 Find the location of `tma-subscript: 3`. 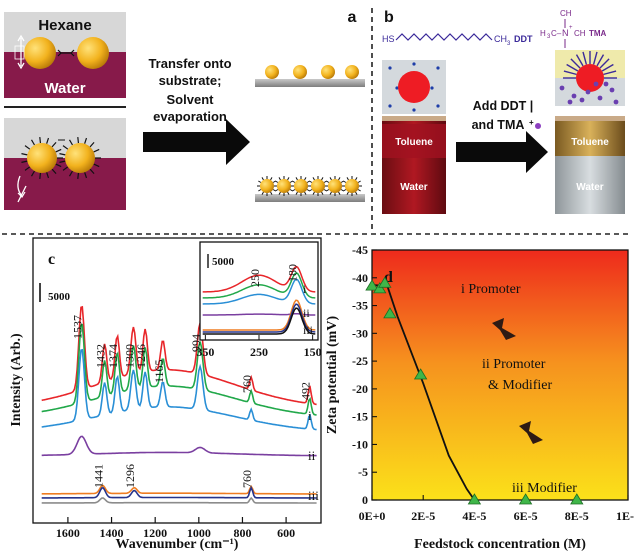

tma-subscript: 3 is located at coordinates (549, 37).